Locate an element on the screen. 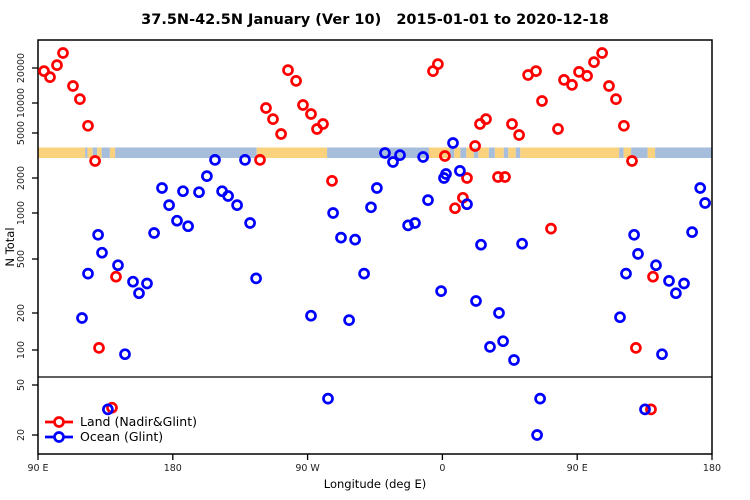 This screenshot has width=750, height=500. x-tick-label: 90 E is located at coordinates (577, 468).